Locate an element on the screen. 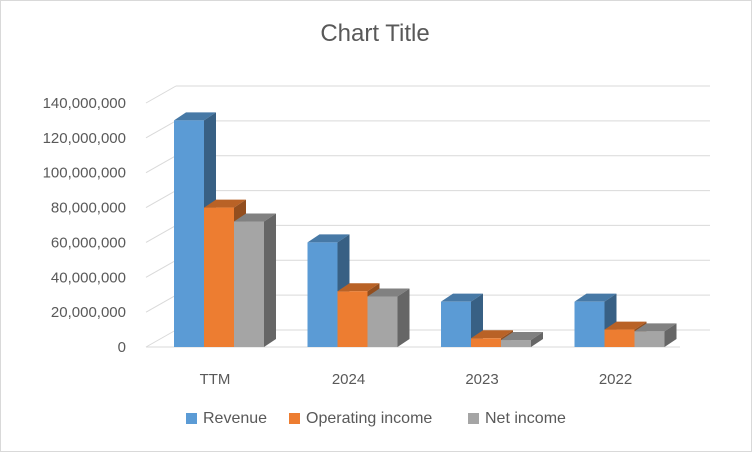  y-tick-label: 40,000,000 is located at coordinates (88, 277).